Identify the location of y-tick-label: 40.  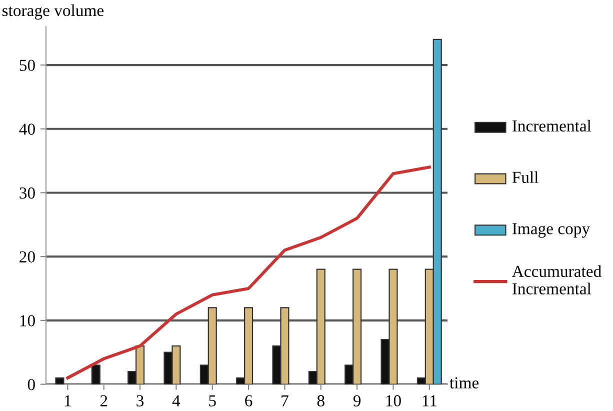
(27, 129).